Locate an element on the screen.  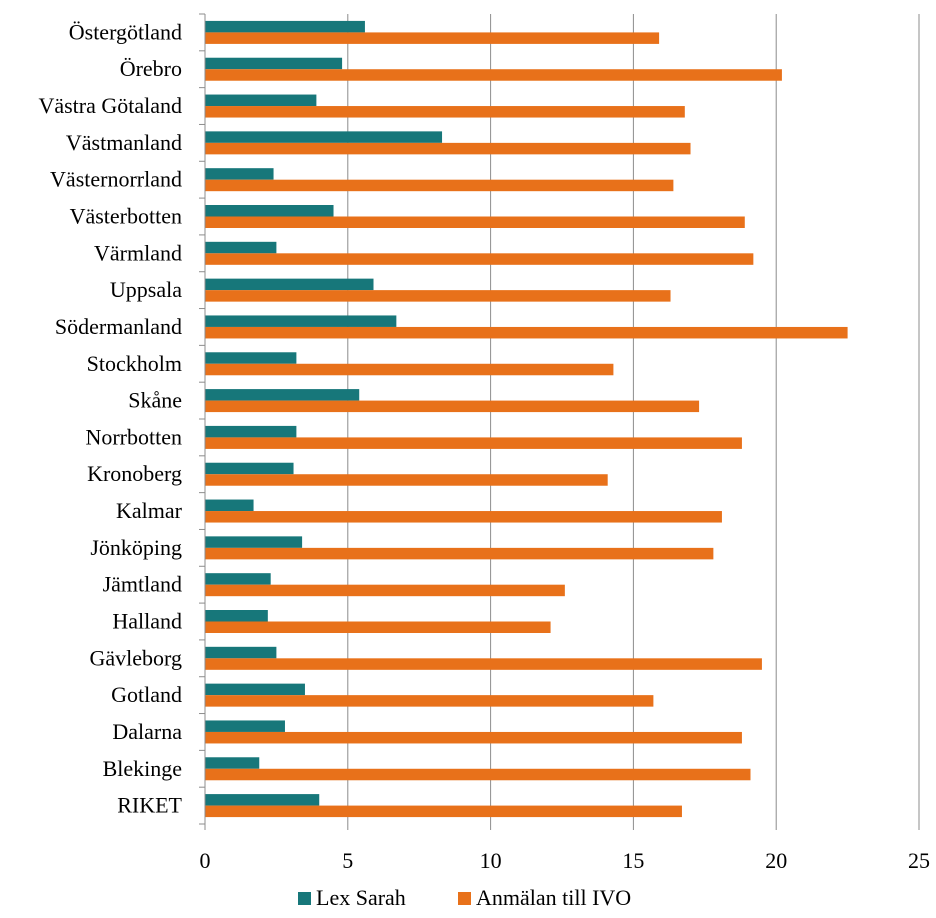
category-label: Stockholm is located at coordinates (134, 363).